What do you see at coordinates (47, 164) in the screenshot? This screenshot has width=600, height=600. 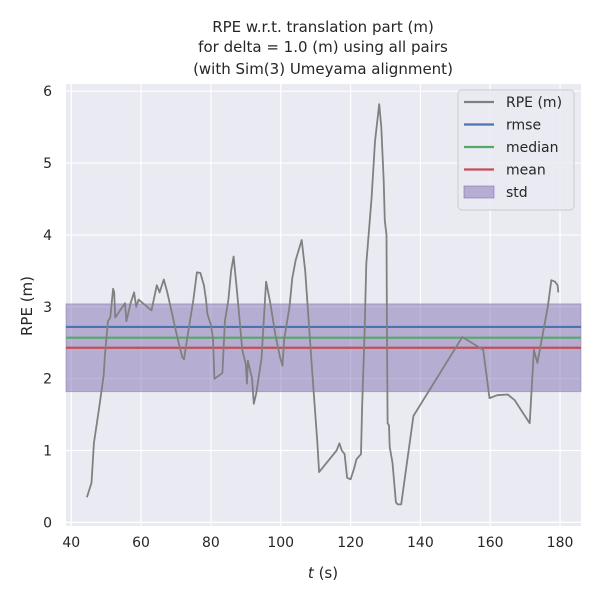 I see `y-tick-label: 5` at bounding box center [47, 164].